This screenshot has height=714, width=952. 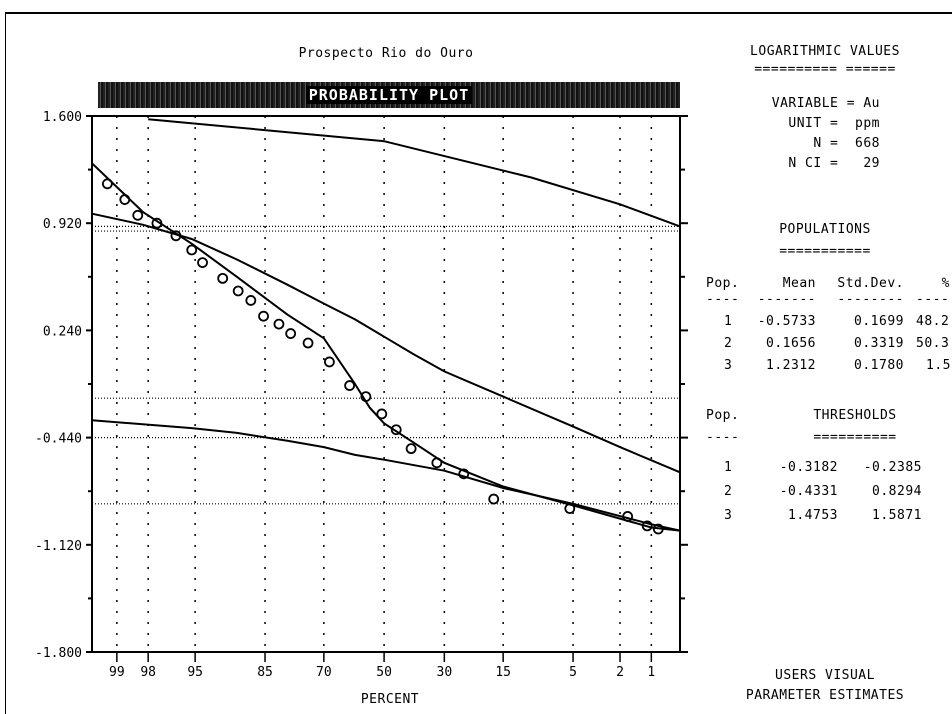 What do you see at coordinates (384, 672) in the screenshot?
I see `x-tick-label: 50` at bounding box center [384, 672].